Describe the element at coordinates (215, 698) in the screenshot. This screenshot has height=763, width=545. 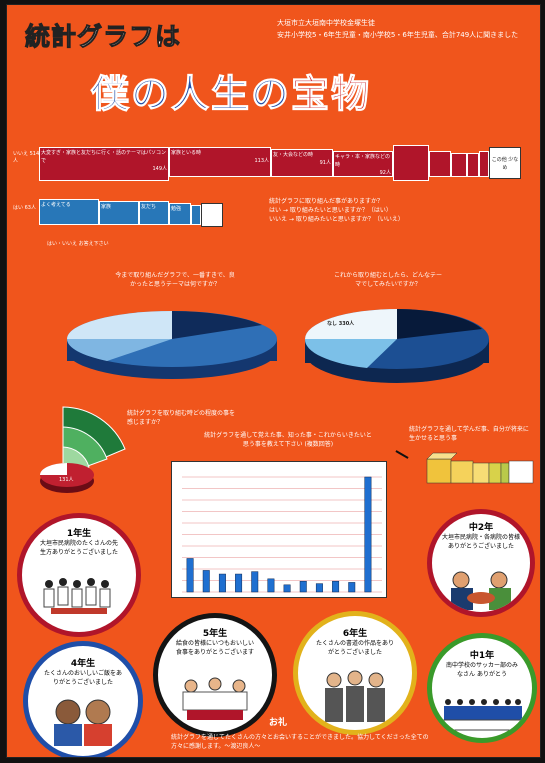
I see `people-illustration-grade5` at that location.